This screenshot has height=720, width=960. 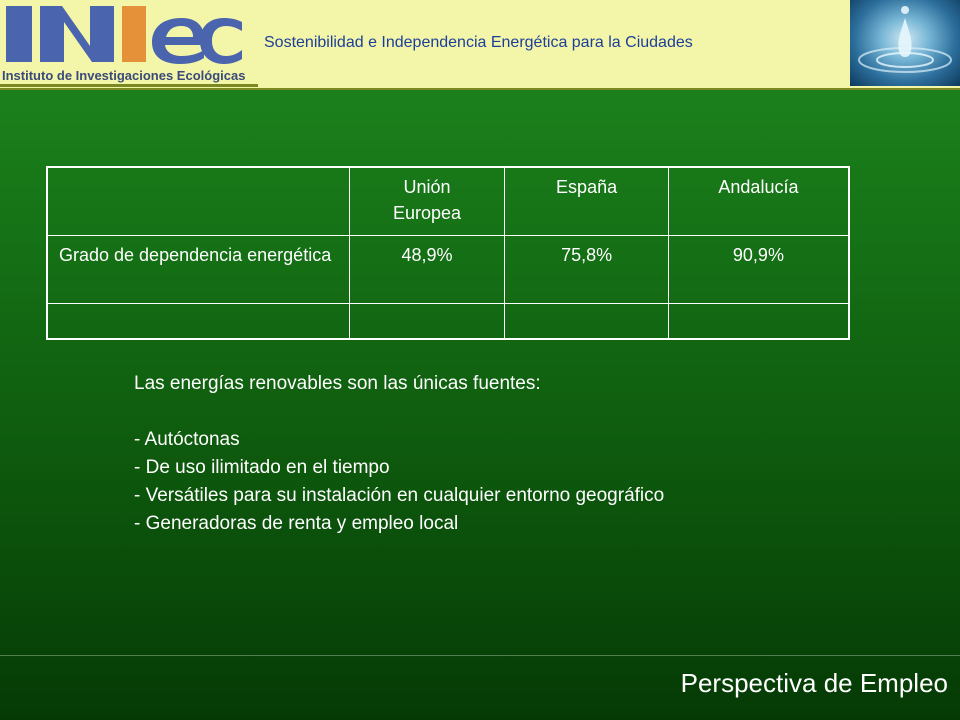 What do you see at coordinates (198, 321) in the screenshot?
I see `table-row-label` at bounding box center [198, 321].